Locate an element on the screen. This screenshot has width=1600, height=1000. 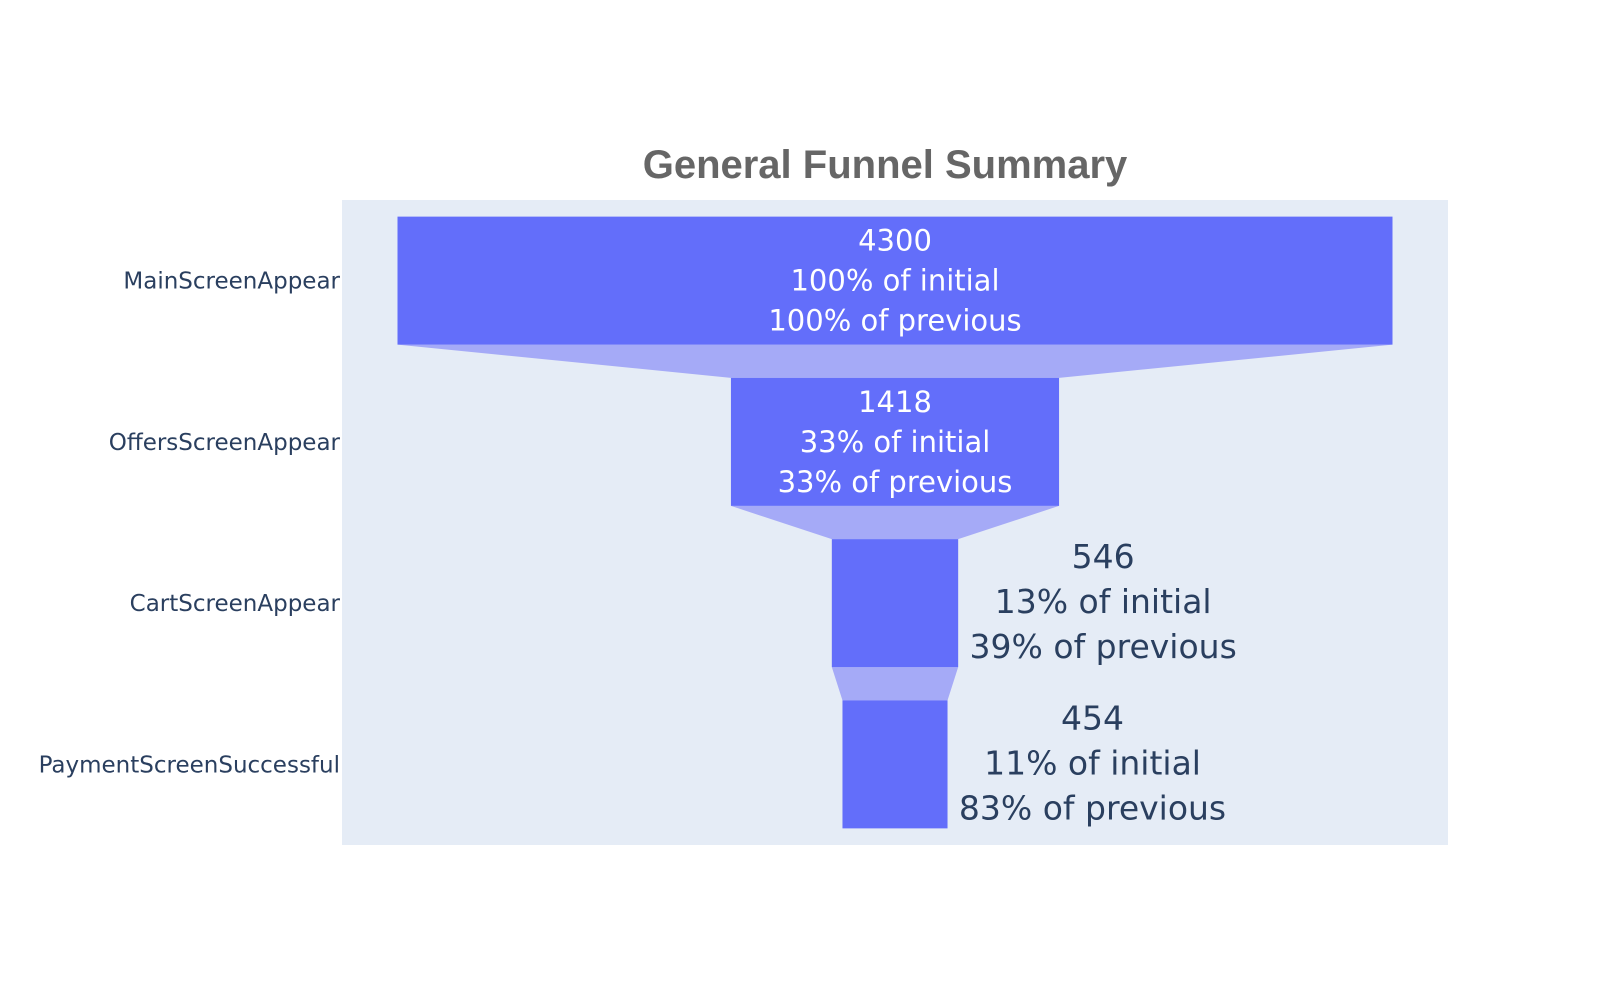
chart-title: General Funnel Summary is located at coordinates (885, 165).